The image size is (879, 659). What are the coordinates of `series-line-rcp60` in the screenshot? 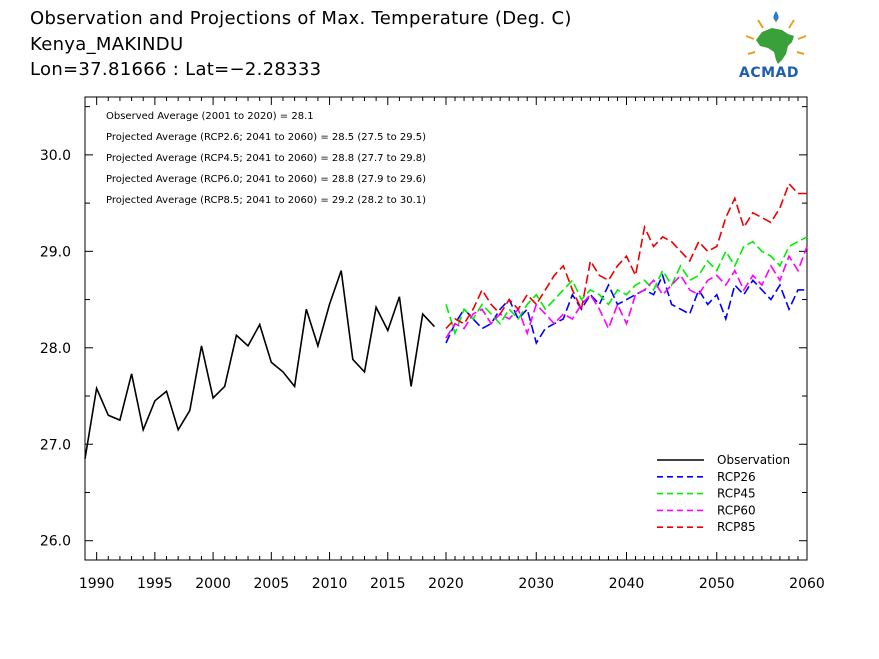 It's located at (626, 292).